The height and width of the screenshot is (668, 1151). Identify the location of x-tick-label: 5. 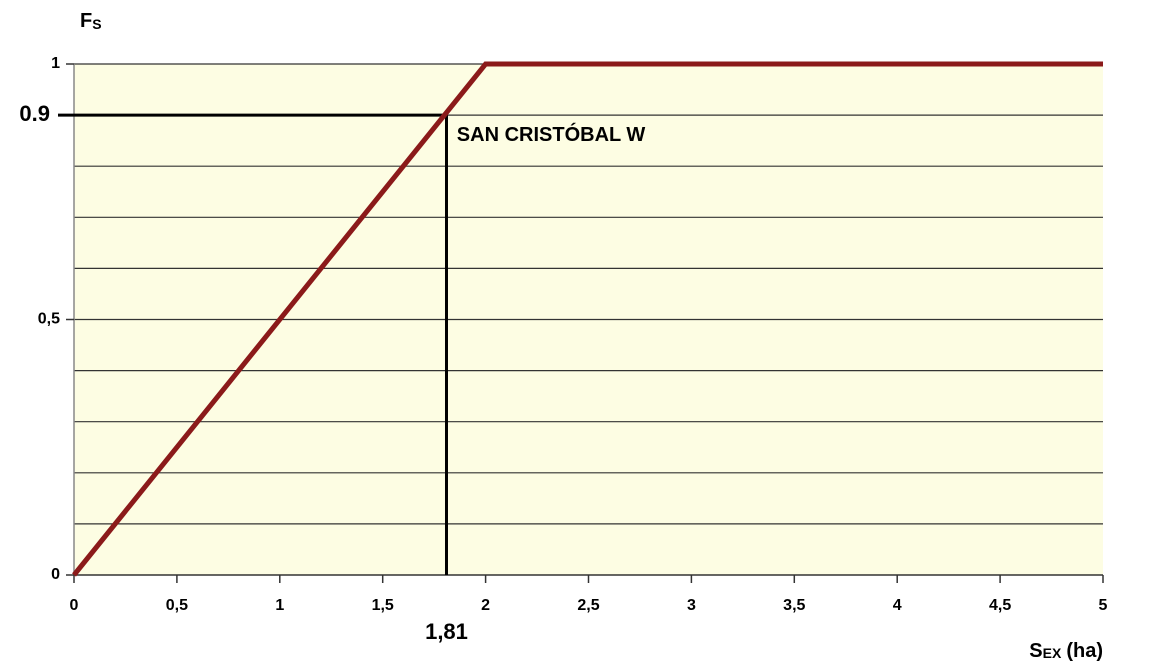
(1103, 605).